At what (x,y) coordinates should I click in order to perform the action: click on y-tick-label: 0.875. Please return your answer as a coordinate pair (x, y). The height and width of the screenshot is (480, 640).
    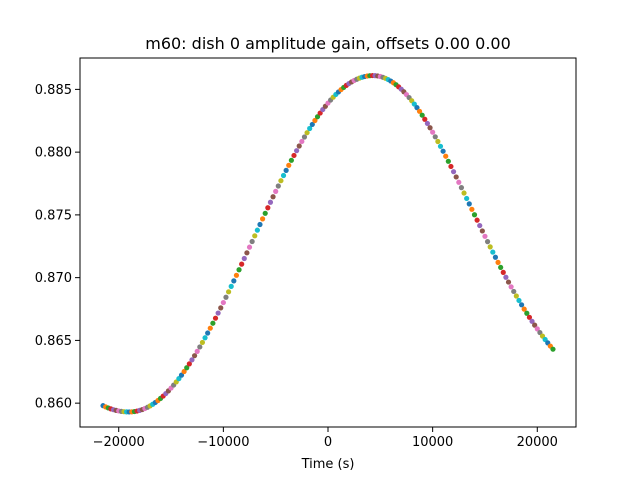
    Looking at the image, I should click on (53, 215).